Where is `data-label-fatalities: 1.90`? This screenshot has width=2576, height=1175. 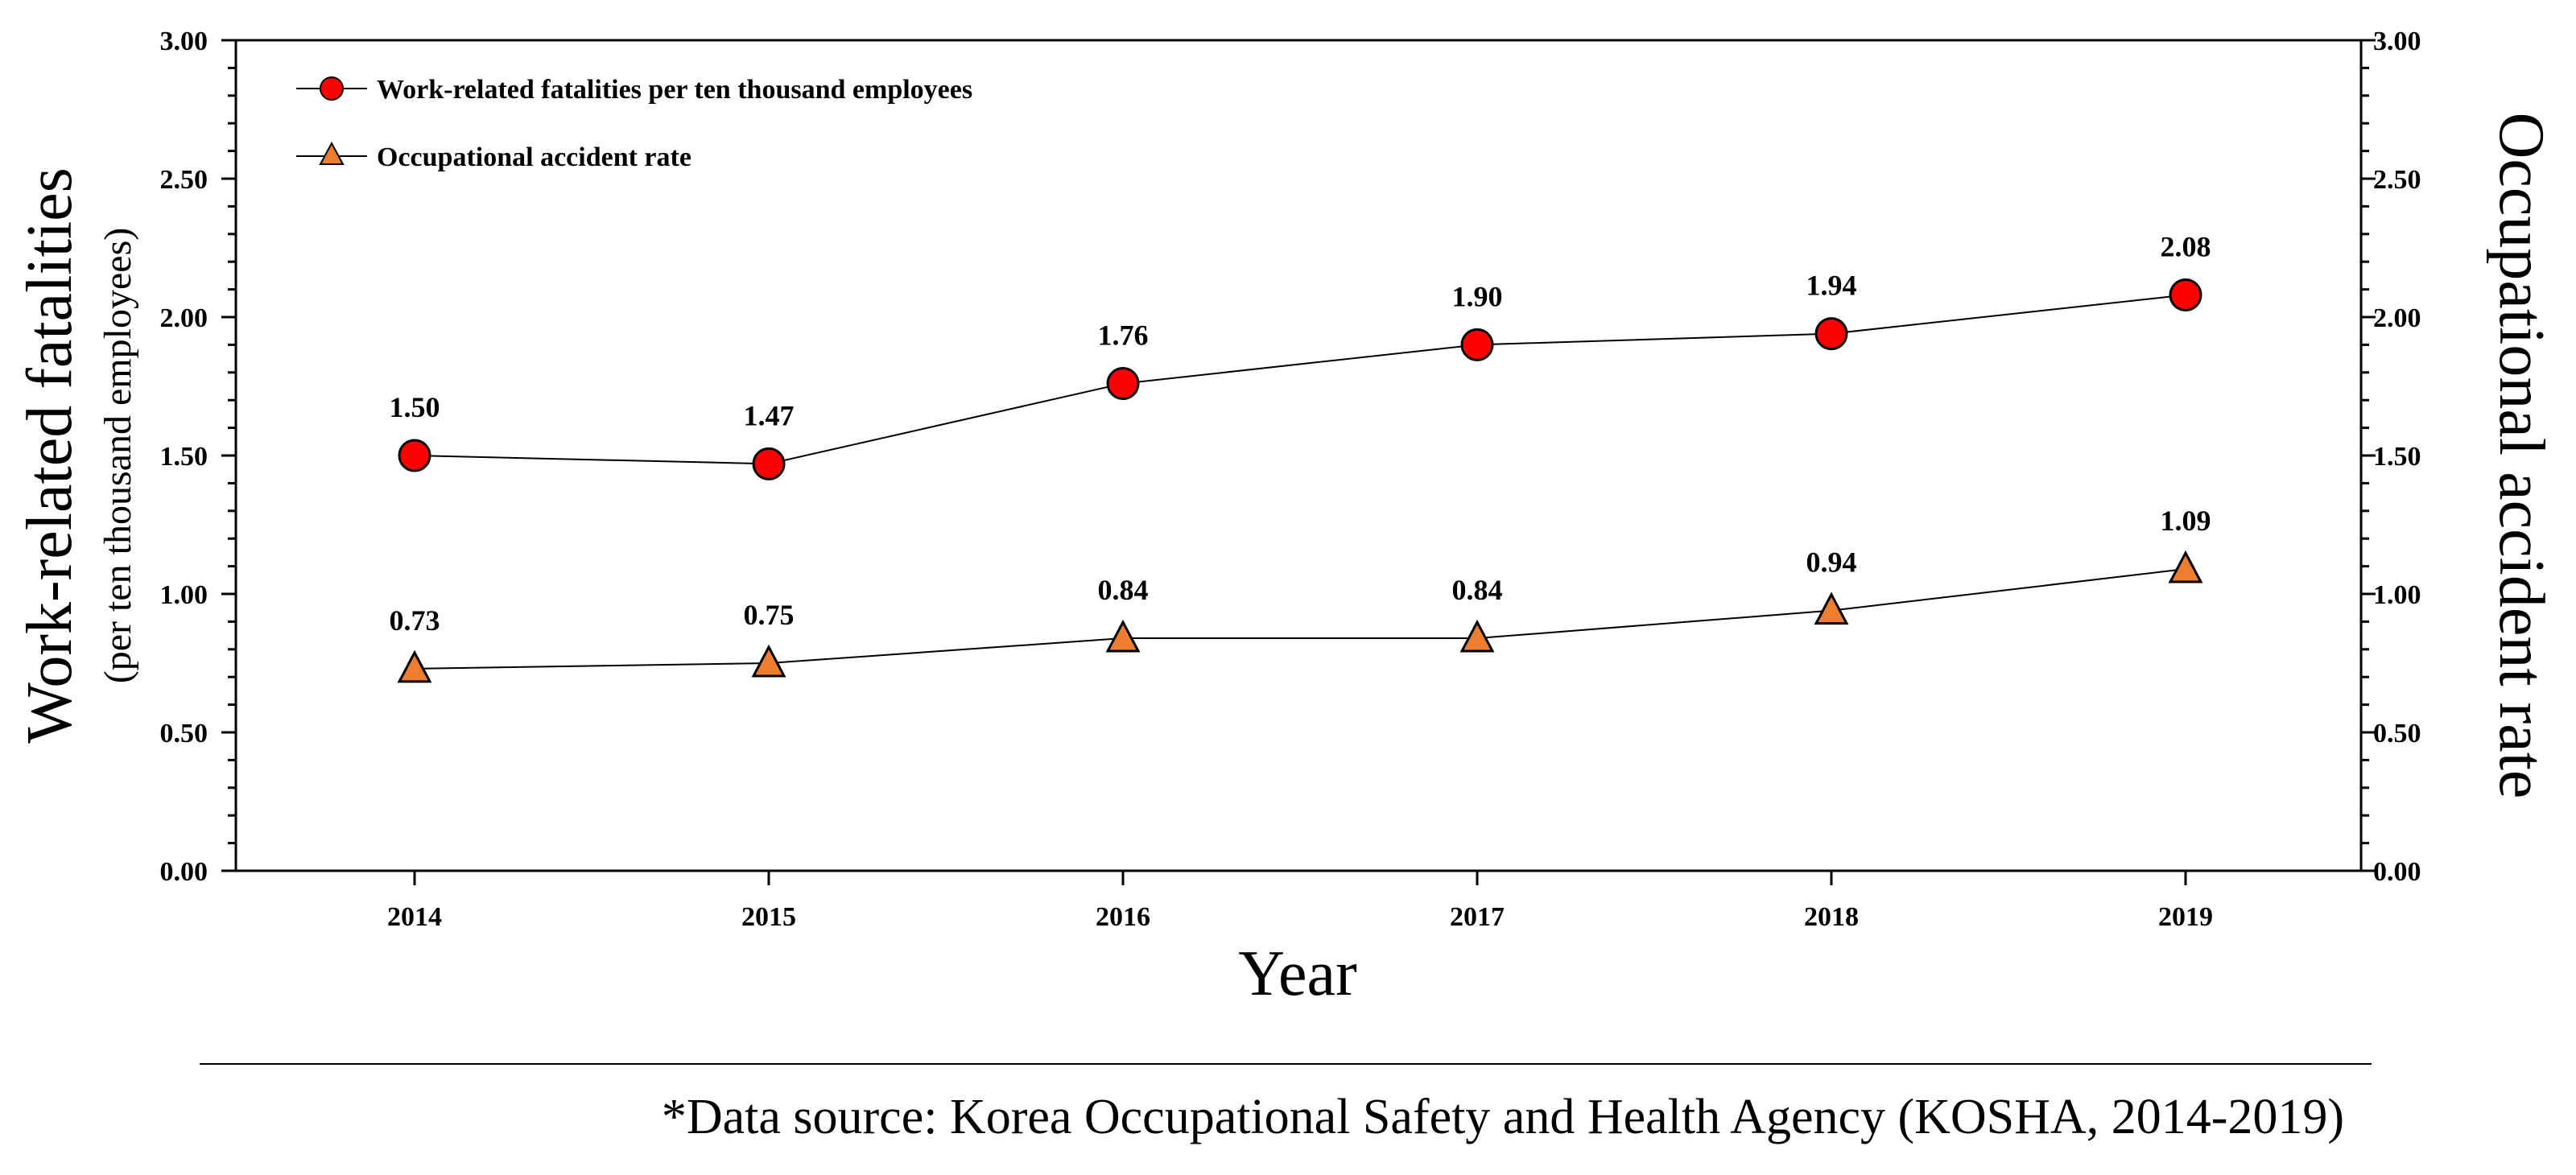
data-label-fatalities: 1.90 is located at coordinates (1477, 296).